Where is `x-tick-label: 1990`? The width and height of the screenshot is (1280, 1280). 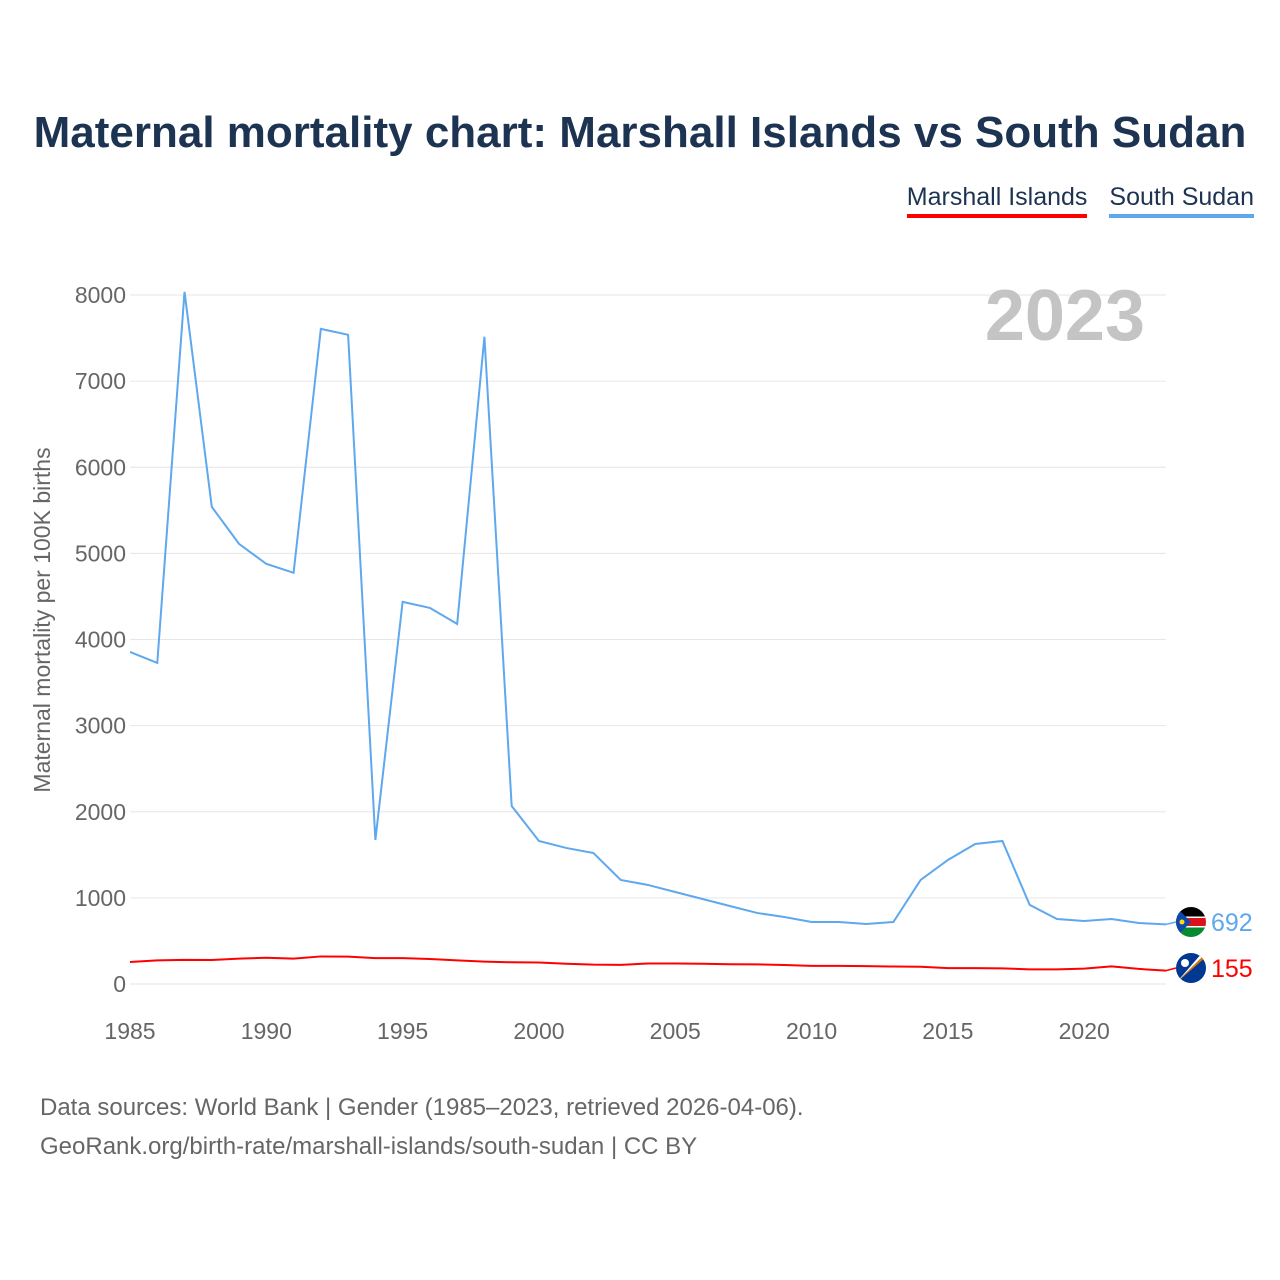
x-tick-label: 1990 is located at coordinates (266, 1031).